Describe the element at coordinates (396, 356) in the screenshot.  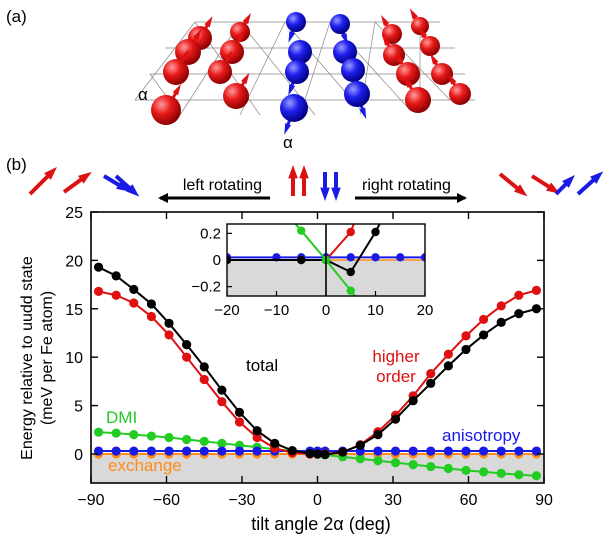
I see `series-label-higher-line1: higher` at that location.